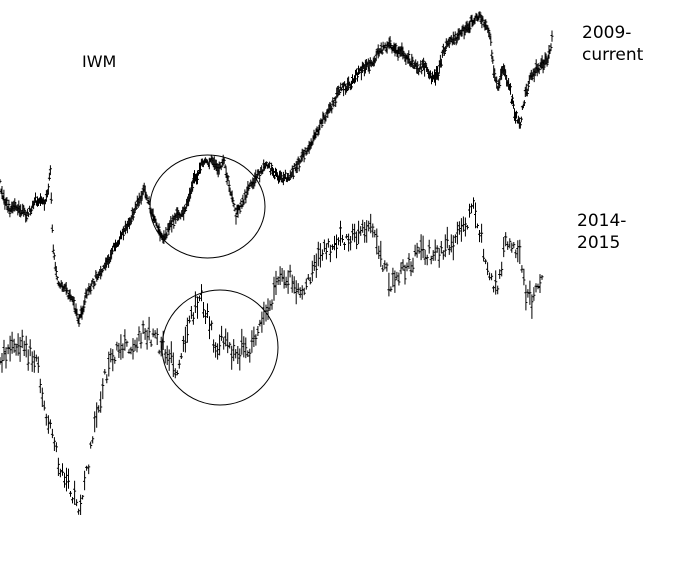 The width and height of the screenshot is (674, 576). What do you see at coordinates (207, 206) in the screenshot?
I see `top-circle-annotation` at bounding box center [207, 206].